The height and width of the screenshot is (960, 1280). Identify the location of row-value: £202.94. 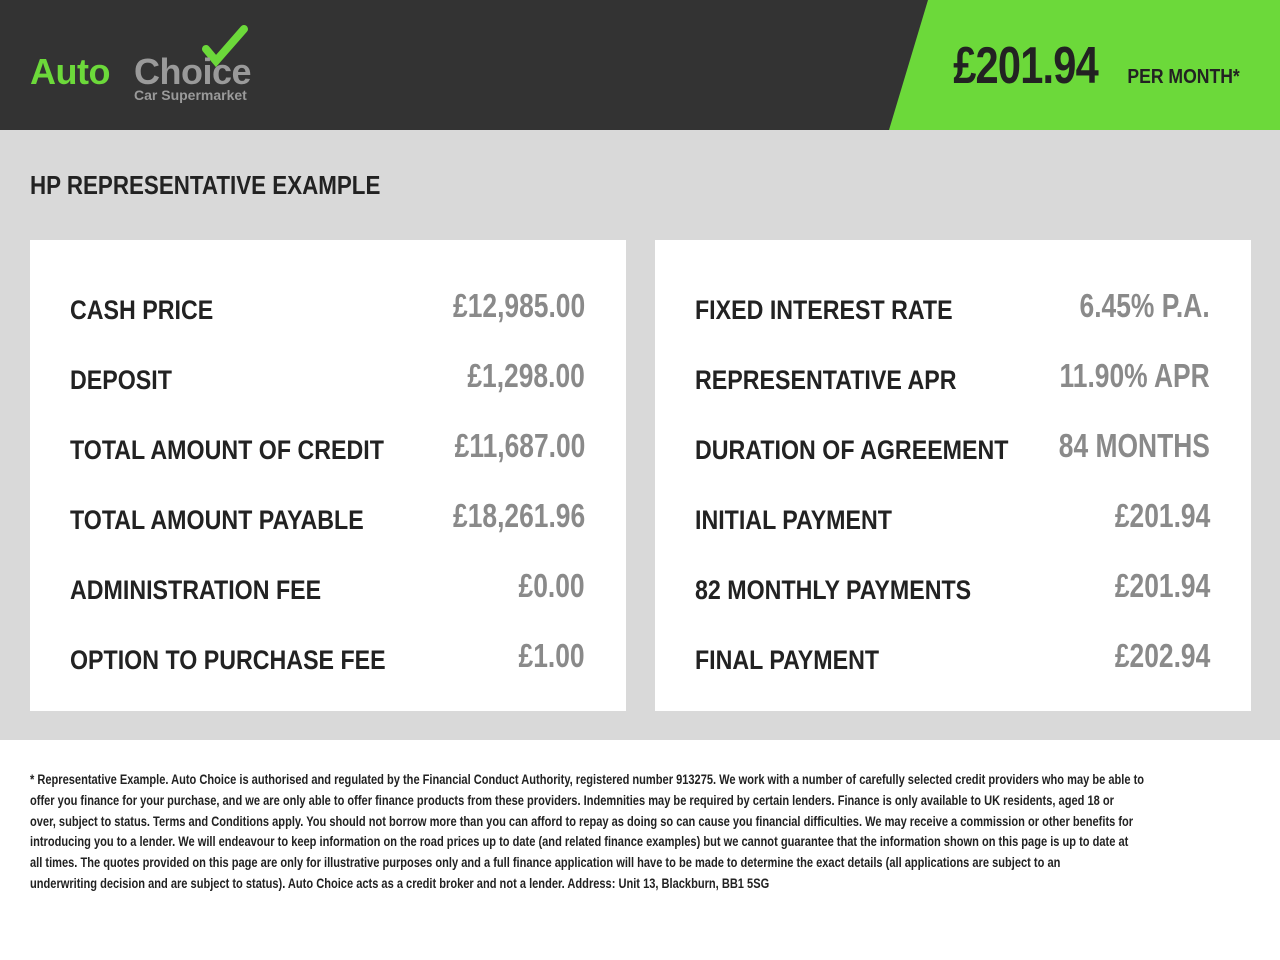
(1162, 655).